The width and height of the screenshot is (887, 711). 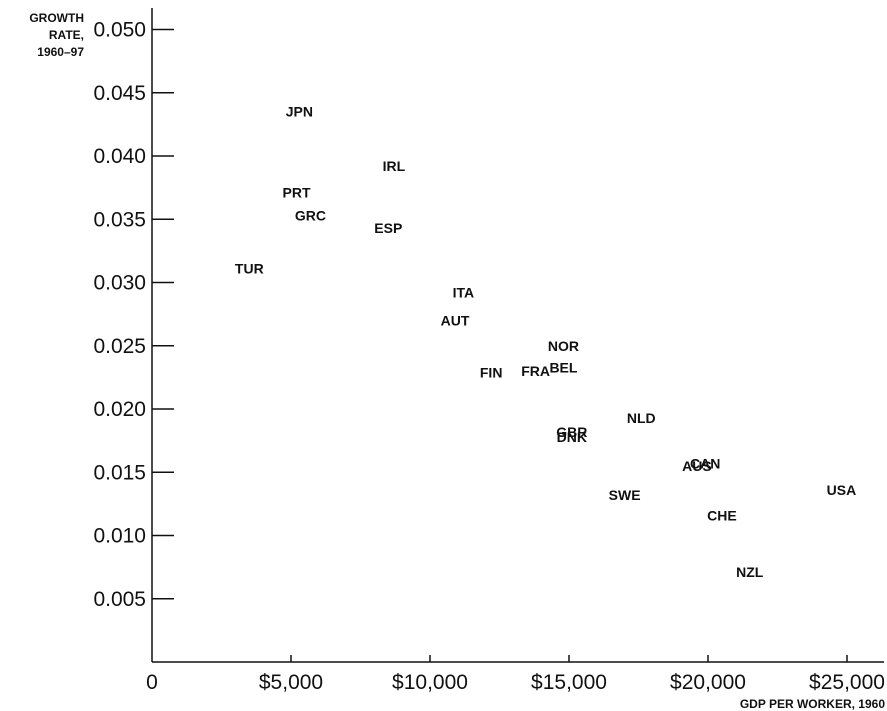 I want to click on point-label-fin: FIN, so click(x=491, y=372).